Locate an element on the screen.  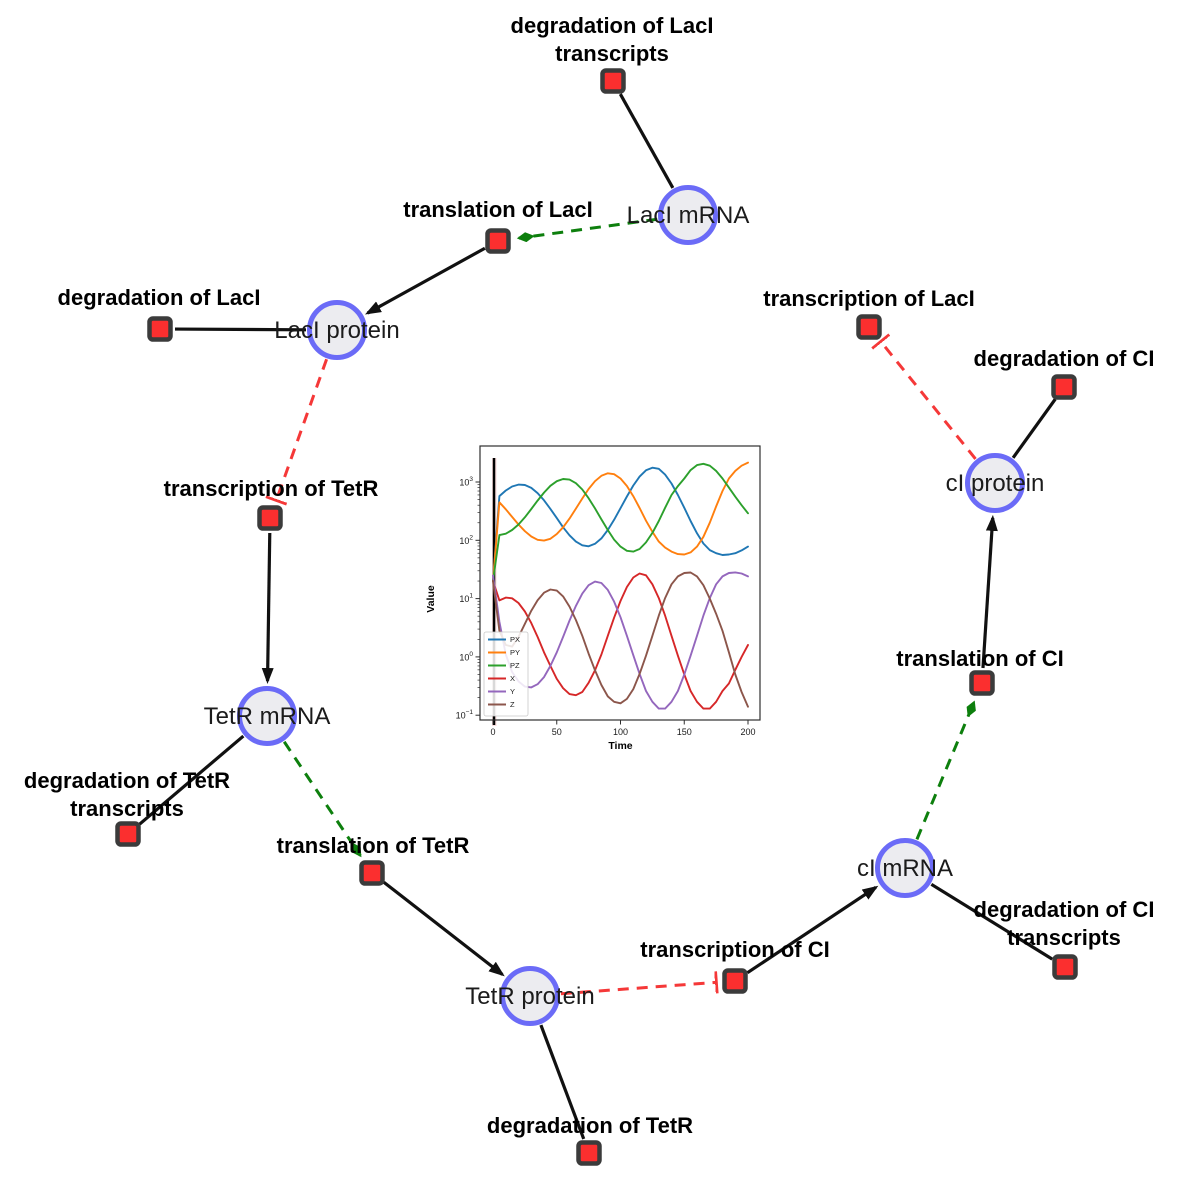
species-tetr_mrna: TetR mRNA is located at coordinates (267, 716).